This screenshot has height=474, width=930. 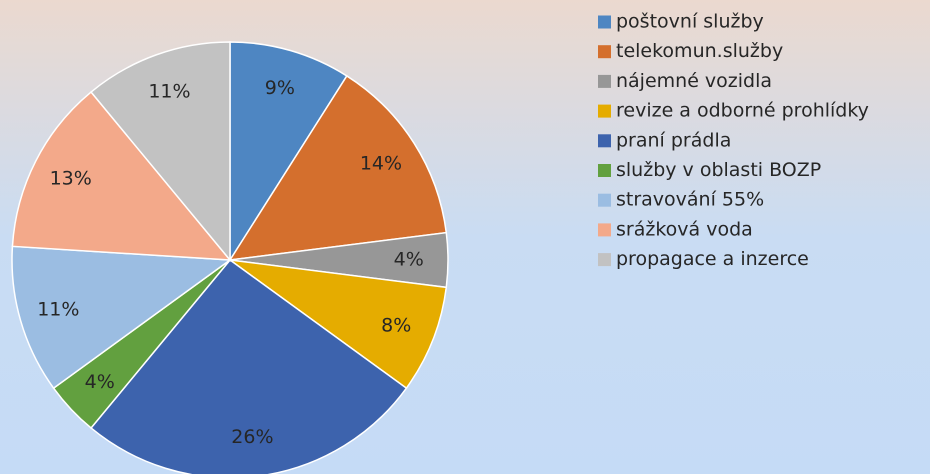 What do you see at coordinates (396, 325) in the screenshot?
I see `data-label: 8%` at bounding box center [396, 325].